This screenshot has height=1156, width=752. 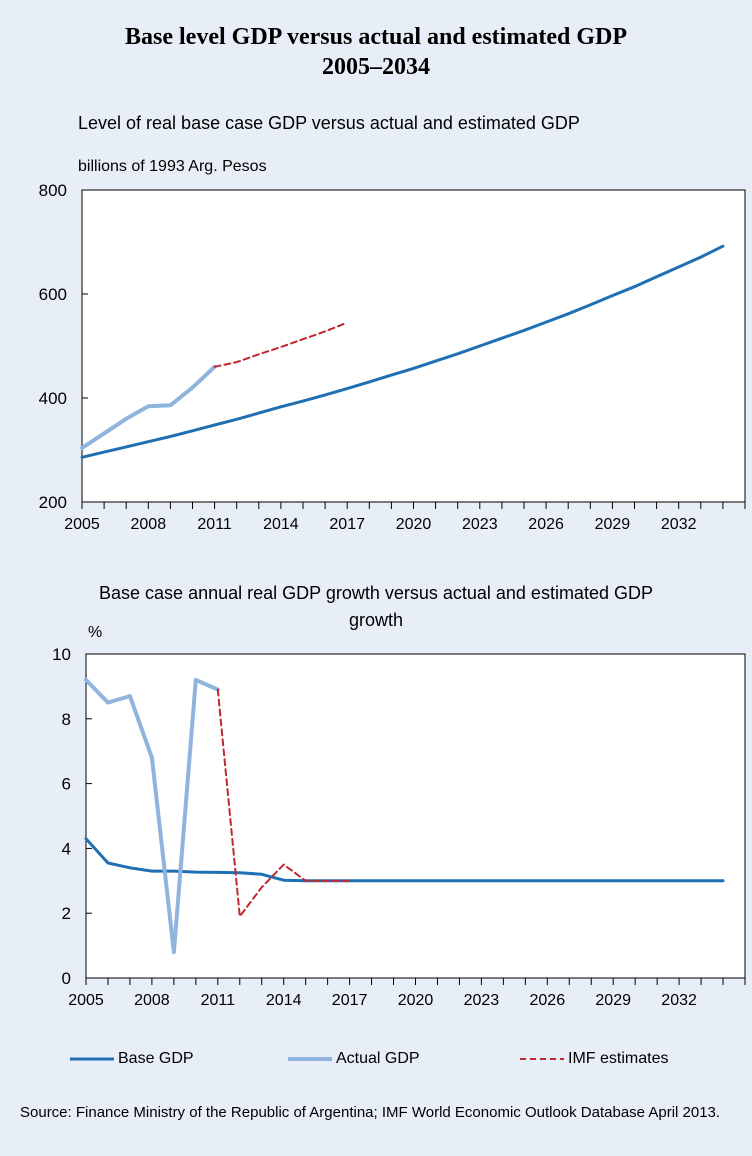 What do you see at coordinates (152, 816) in the screenshot?
I see `chart2-actual-gdp-line` at bounding box center [152, 816].